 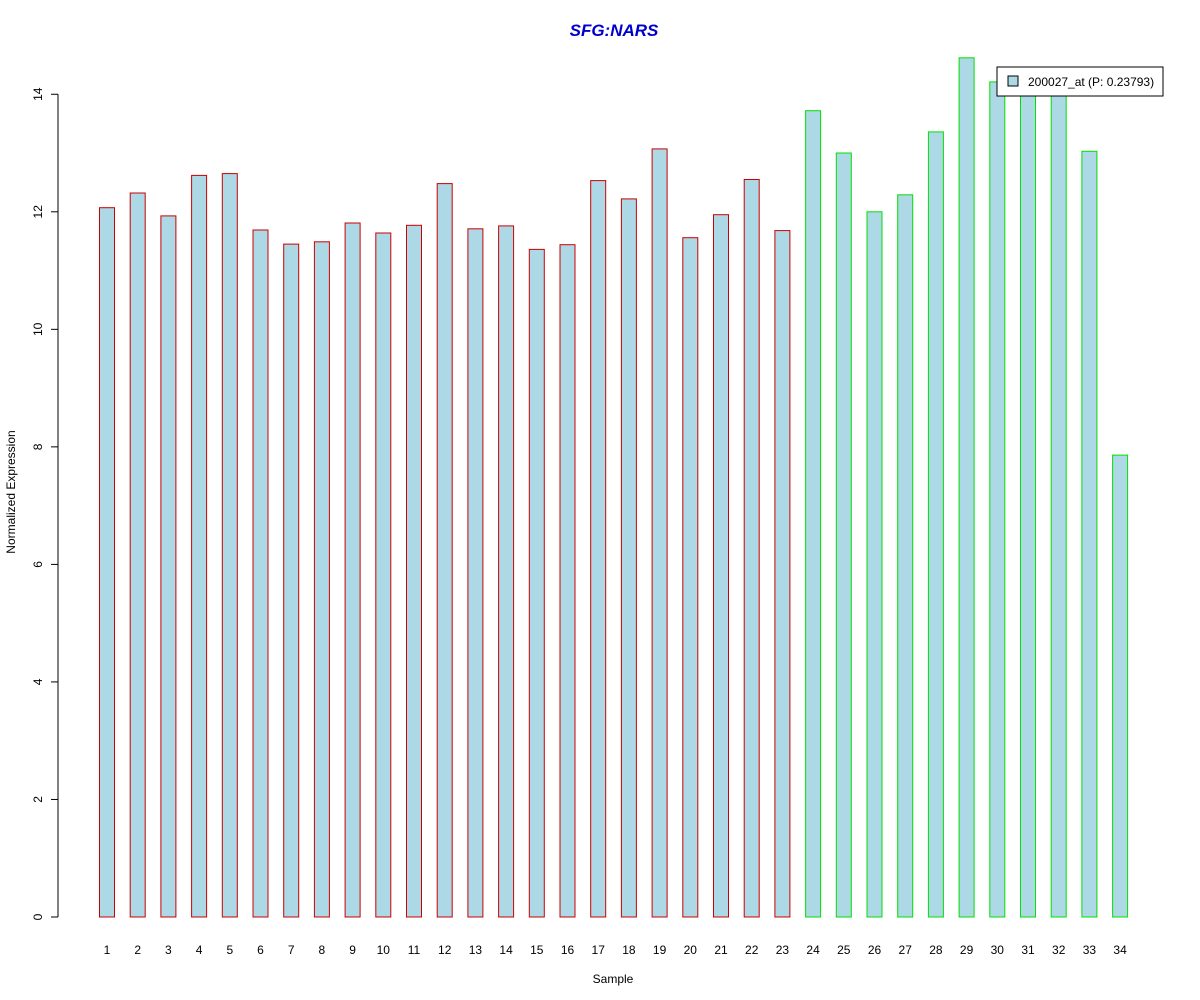 I want to click on x-tick-label: 24, so click(x=813, y=950).